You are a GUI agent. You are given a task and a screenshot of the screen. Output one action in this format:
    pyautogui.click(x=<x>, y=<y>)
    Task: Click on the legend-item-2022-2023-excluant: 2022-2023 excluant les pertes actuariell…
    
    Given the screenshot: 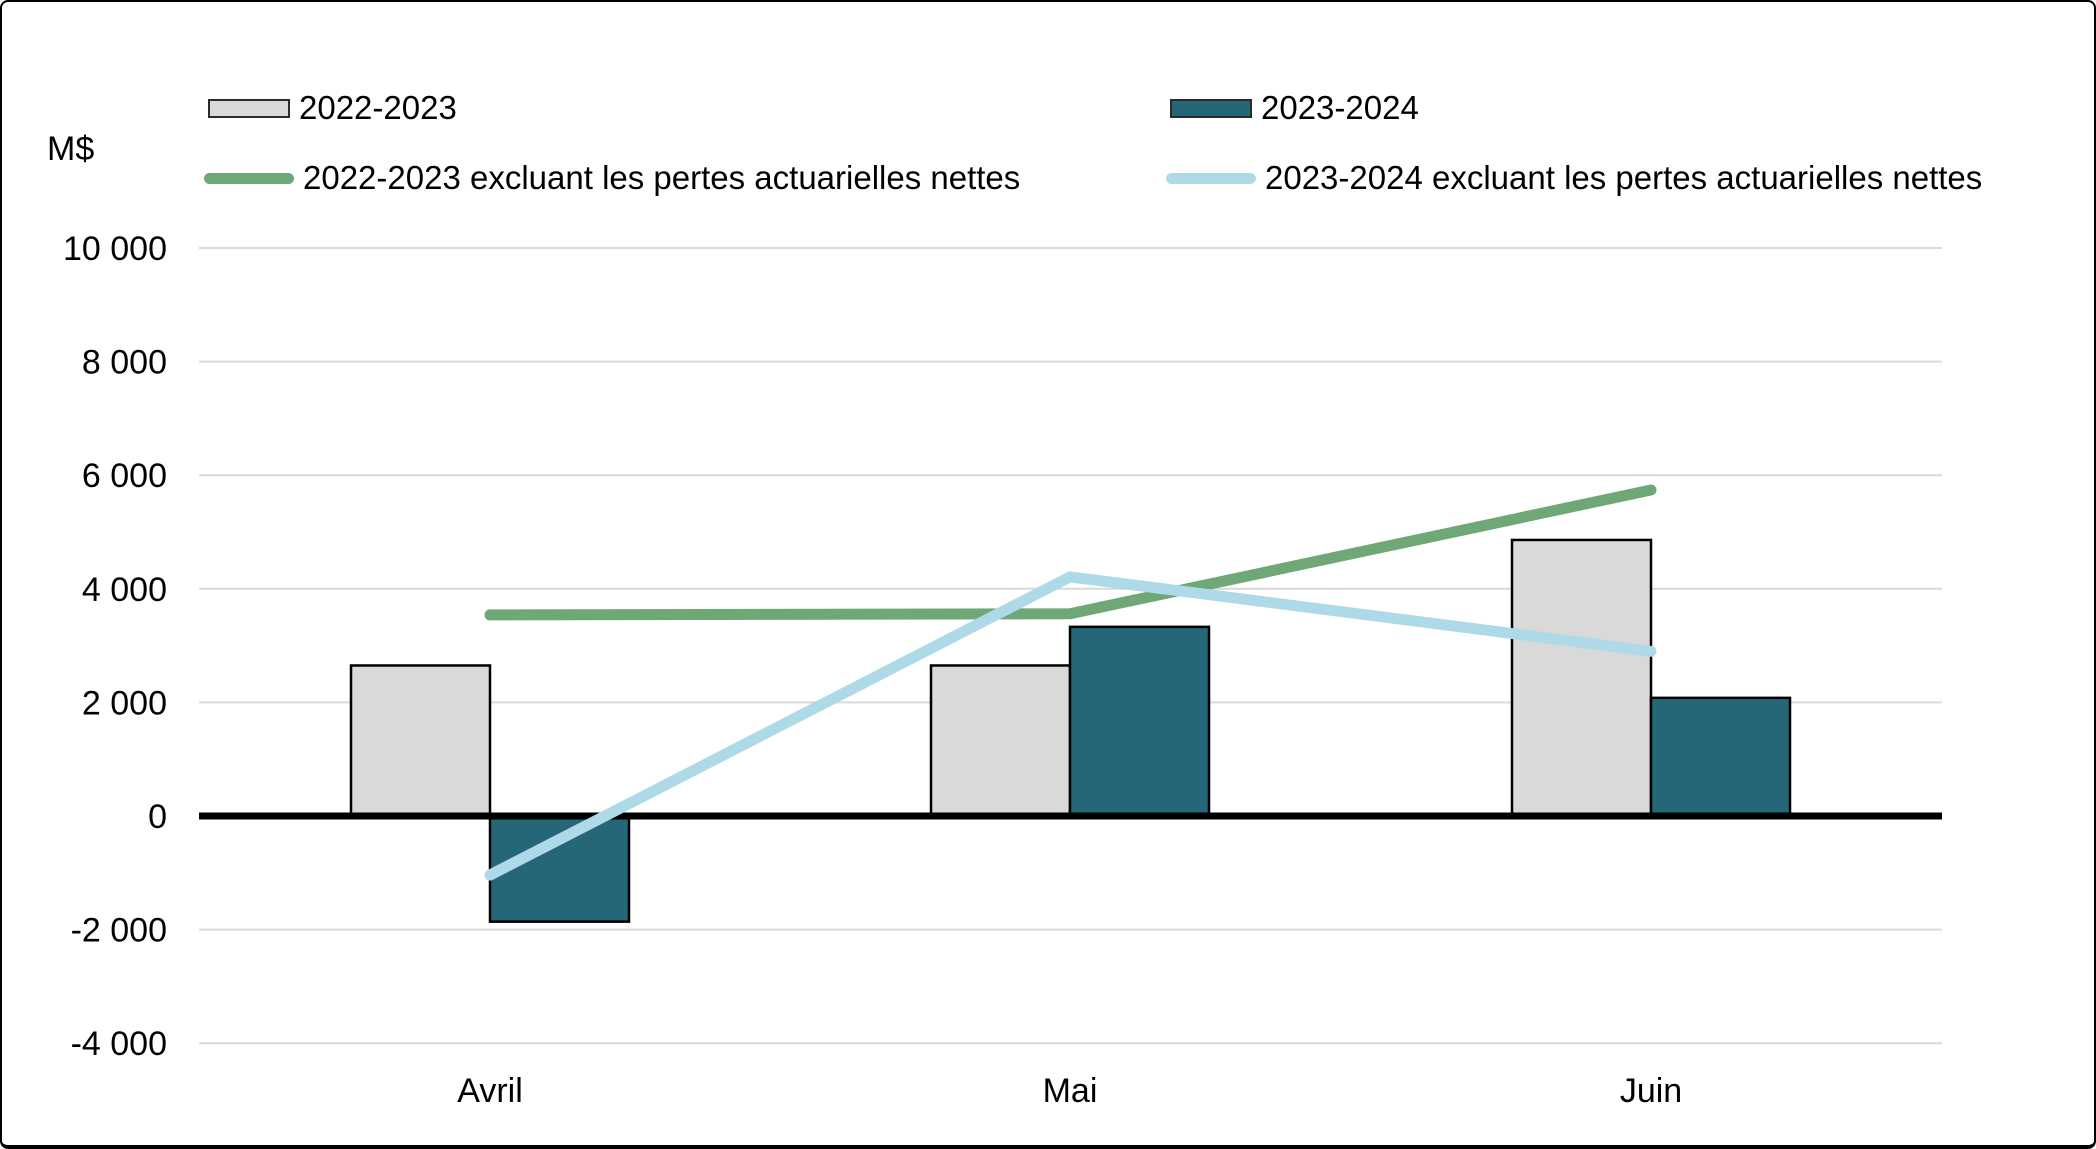 What is the action you would take?
    pyautogui.click(x=612, y=178)
    